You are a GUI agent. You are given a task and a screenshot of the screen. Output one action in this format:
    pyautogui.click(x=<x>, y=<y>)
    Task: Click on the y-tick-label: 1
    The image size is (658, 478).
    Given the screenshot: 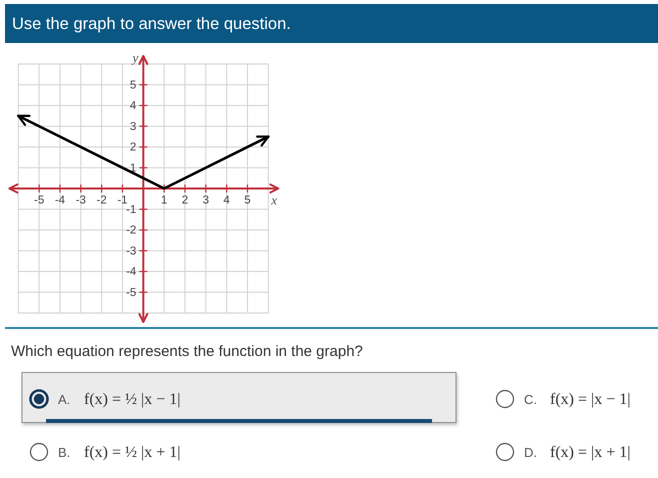 What is the action you would take?
    pyautogui.click(x=133, y=168)
    